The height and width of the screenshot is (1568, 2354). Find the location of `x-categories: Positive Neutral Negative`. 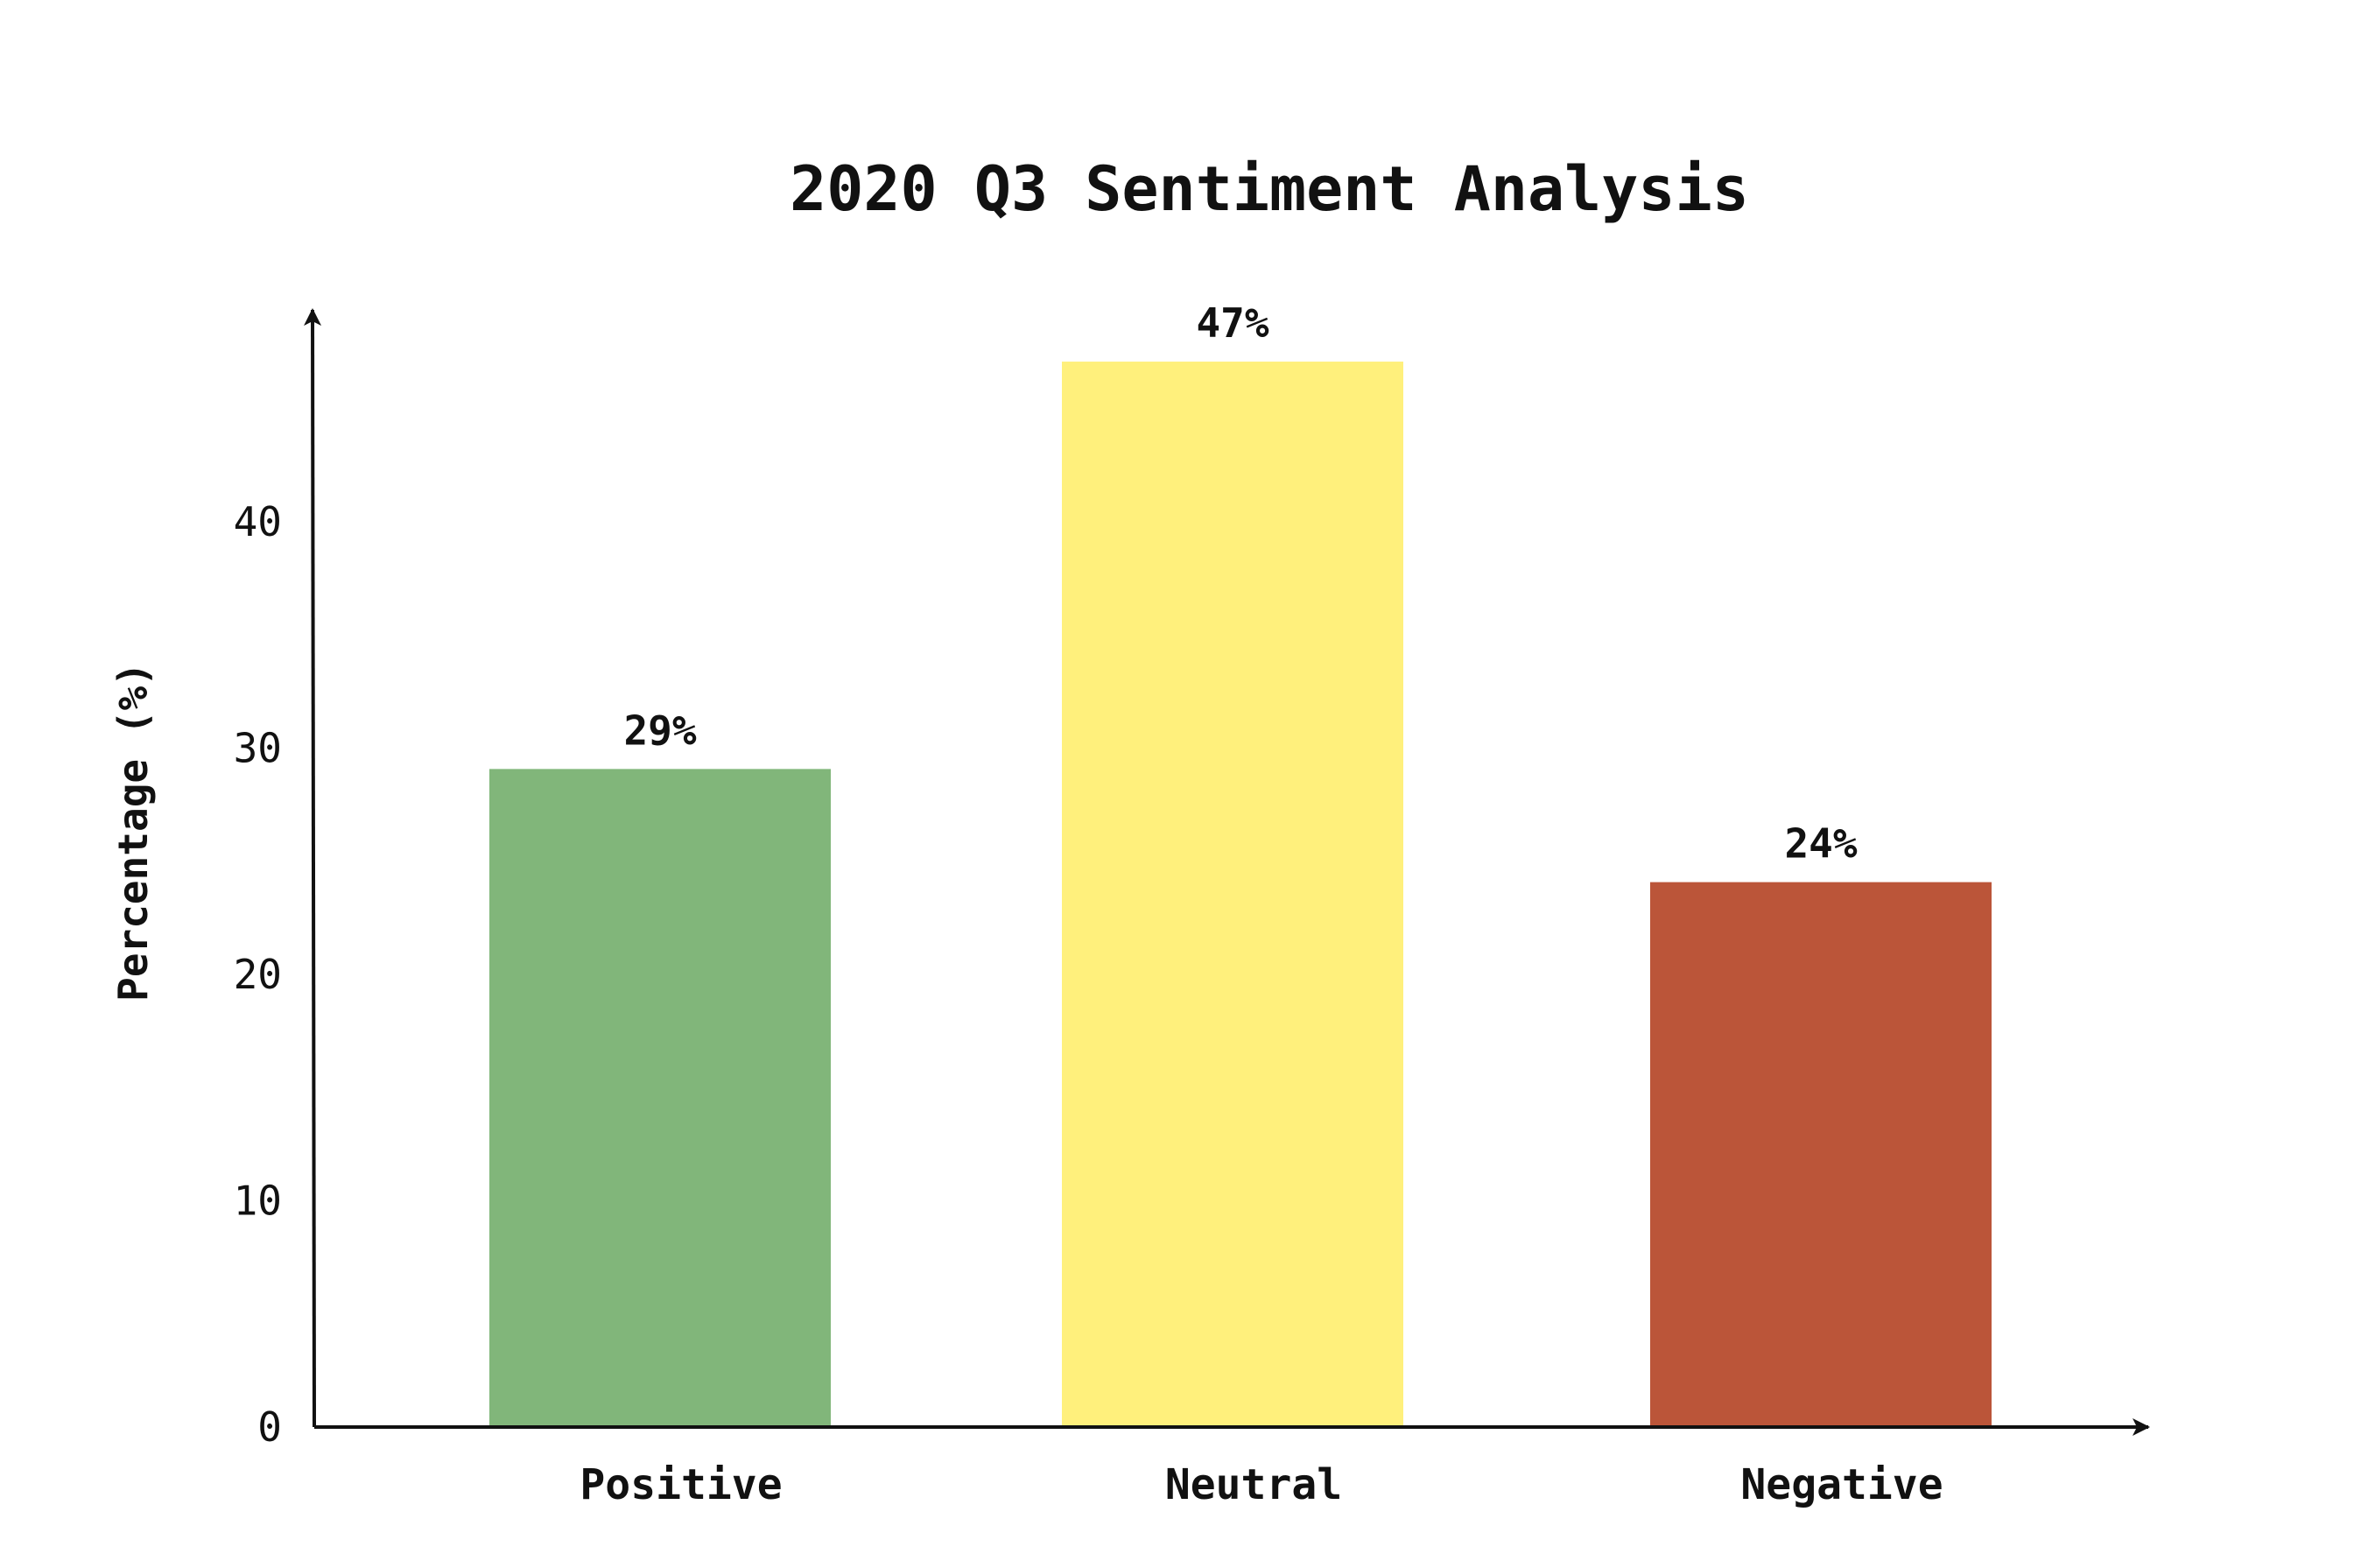

x-categories: Positive Neutral Negative is located at coordinates (1262, 1485).